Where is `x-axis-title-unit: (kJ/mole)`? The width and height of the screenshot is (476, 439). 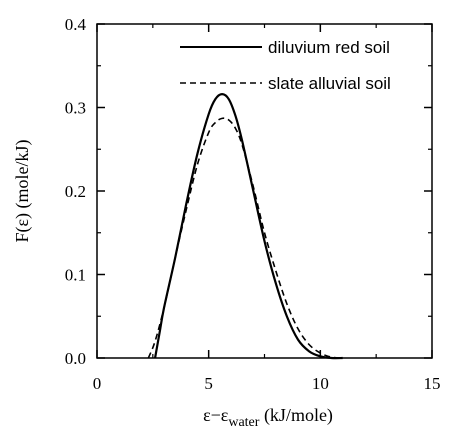 x-axis-title-unit: (kJ/mole) is located at coordinates (296, 415).